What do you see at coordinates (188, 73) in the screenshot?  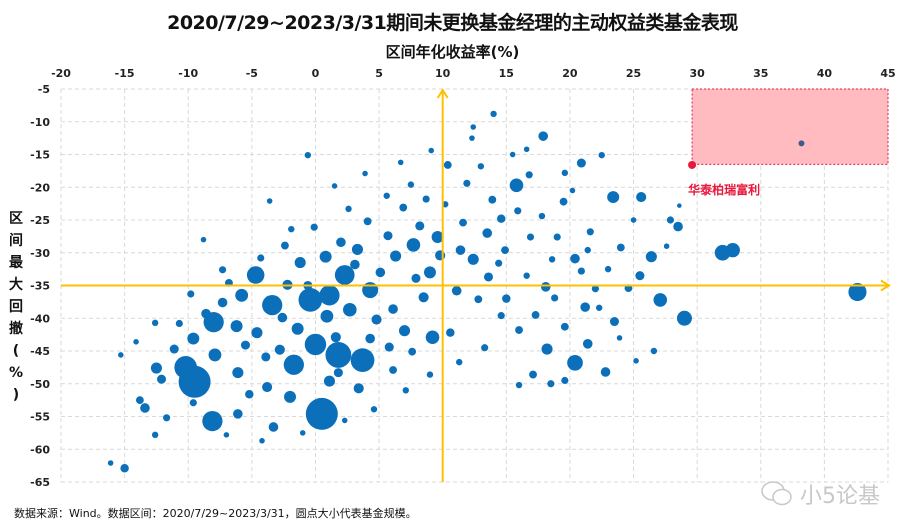 I see `x-tick-label: -10` at bounding box center [188, 73].